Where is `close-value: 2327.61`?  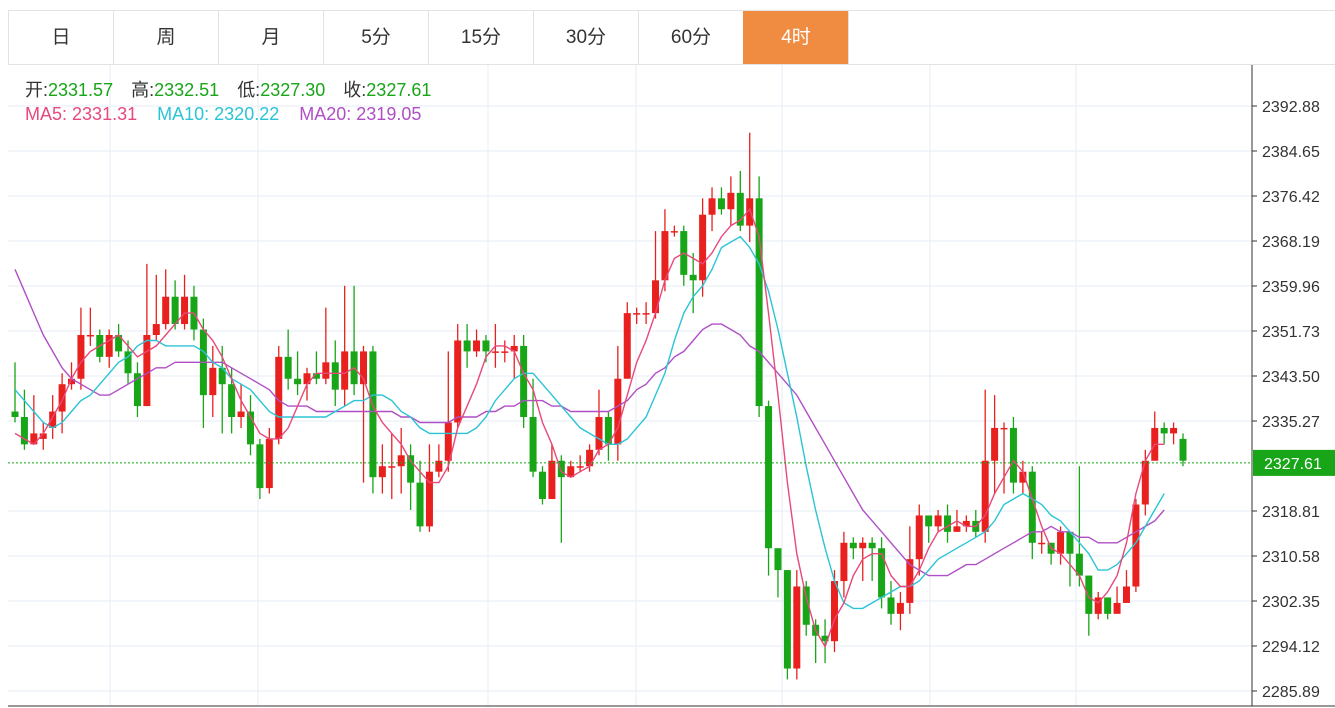
close-value: 2327.61 is located at coordinates (399, 90).